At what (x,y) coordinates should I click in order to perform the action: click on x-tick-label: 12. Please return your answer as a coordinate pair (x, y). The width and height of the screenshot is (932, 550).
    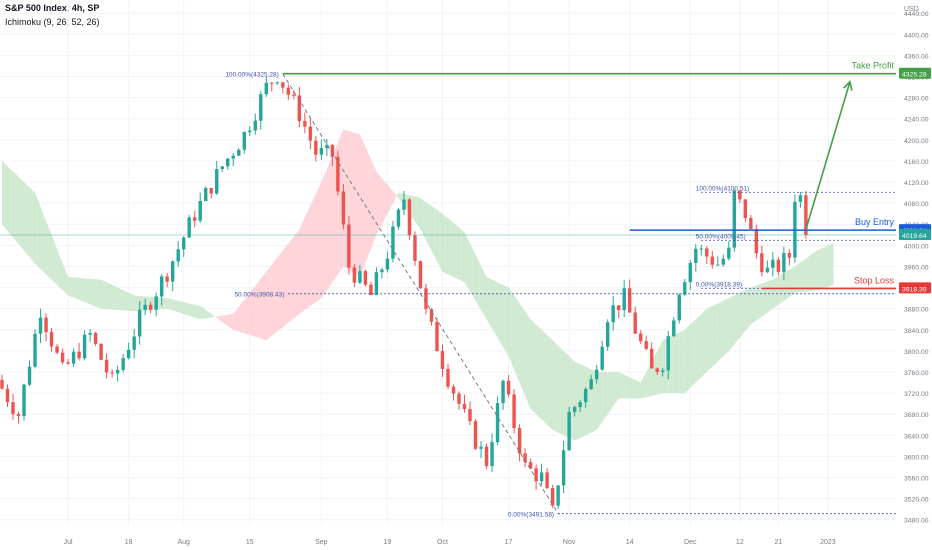
    Looking at the image, I should click on (740, 542).